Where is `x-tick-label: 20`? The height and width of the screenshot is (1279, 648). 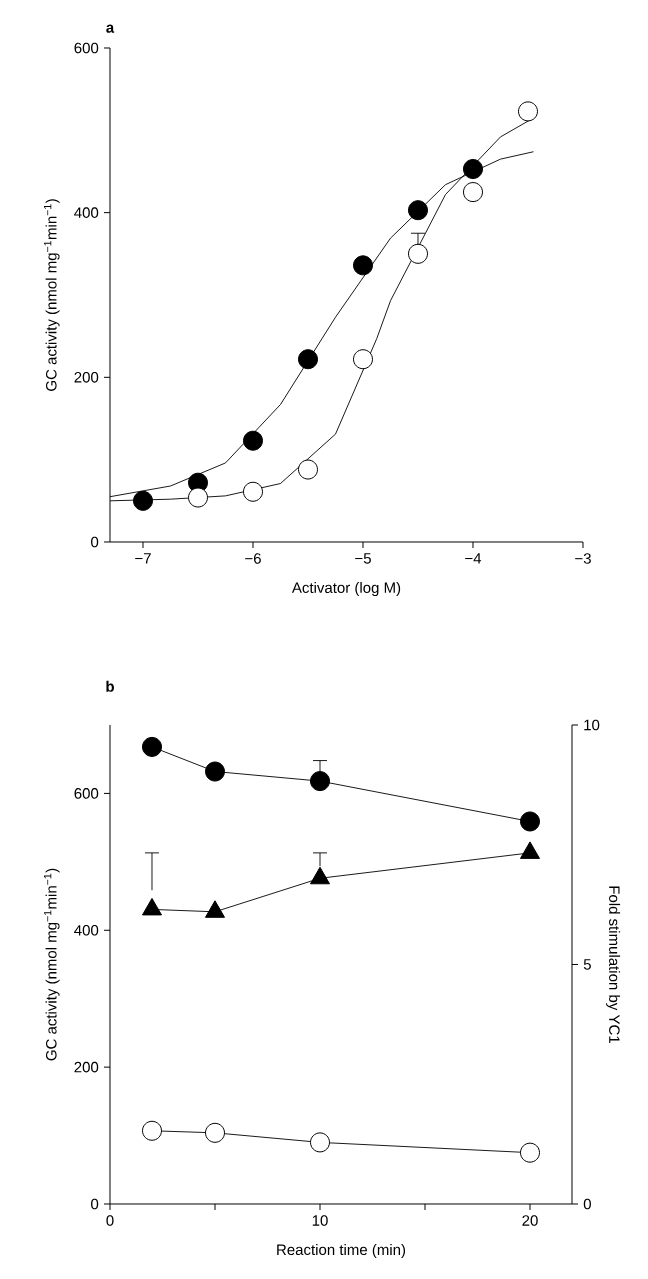 x-tick-label: 20 is located at coordinates (530, 1220).